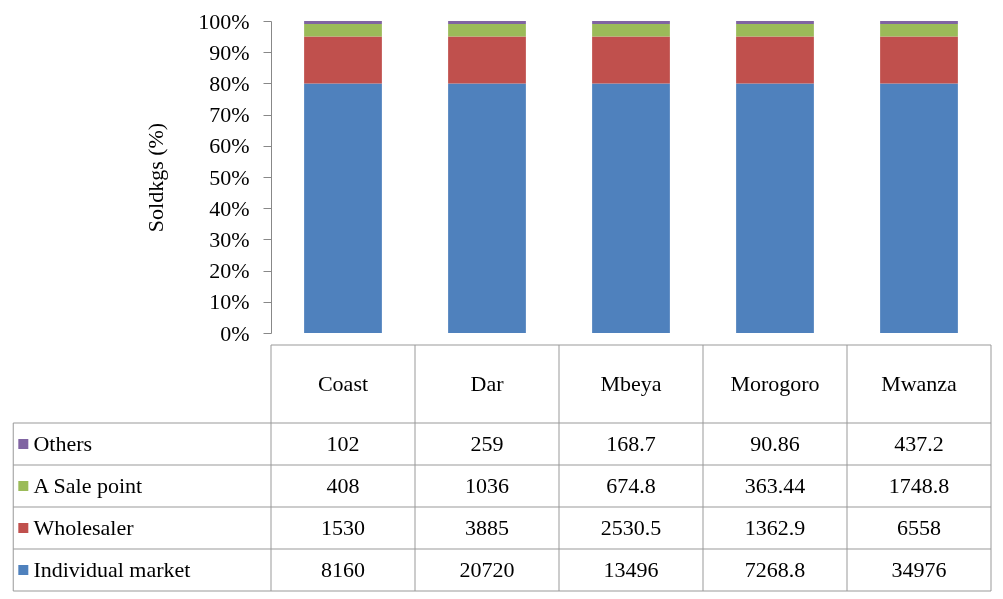  I want to click on text: 7268.8, so click(775, 569).